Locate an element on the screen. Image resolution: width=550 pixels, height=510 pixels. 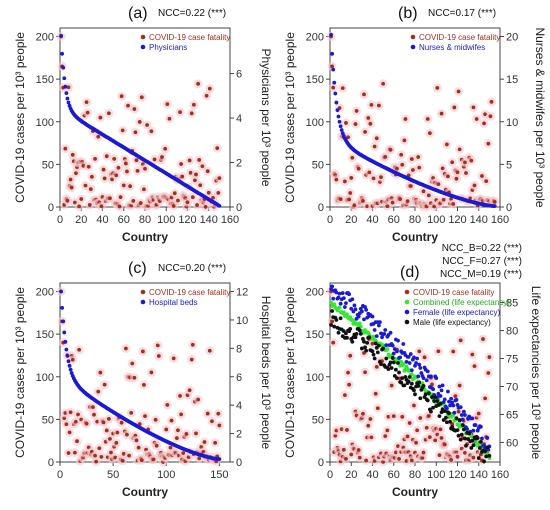
y-right-tick-label: 5 is located at coordinates (509, 165).